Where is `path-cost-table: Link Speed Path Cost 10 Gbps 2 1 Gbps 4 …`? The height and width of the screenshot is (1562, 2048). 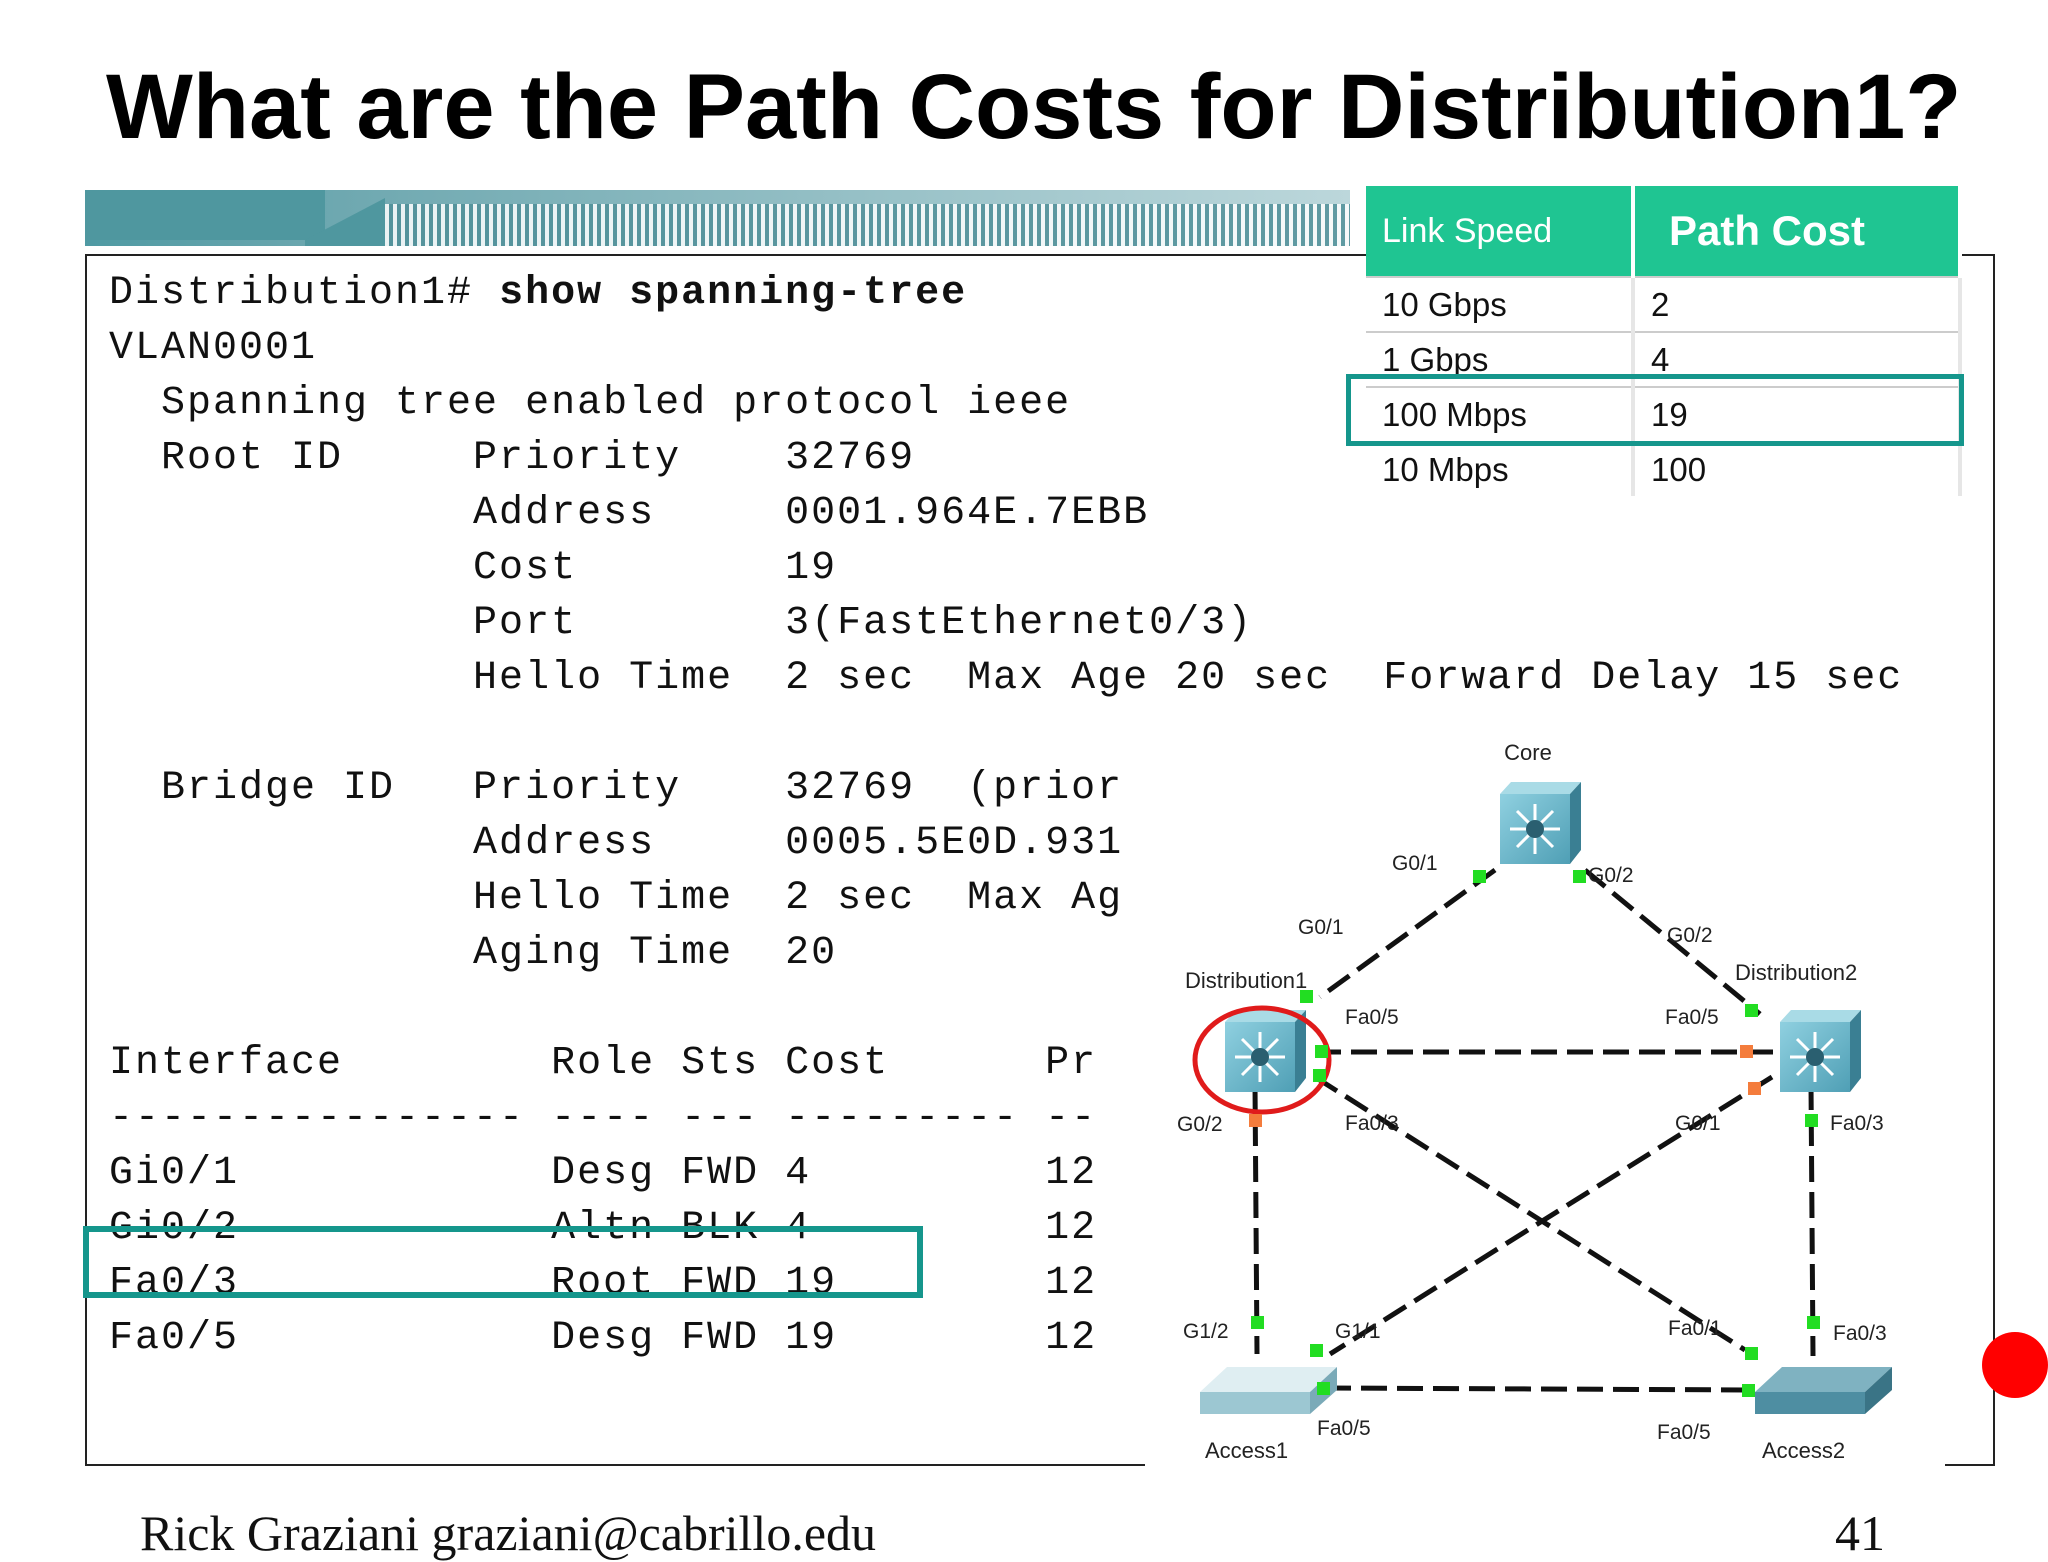 path-cost-table: Link Speed Path Cost 10 Gbps 2 1 Gbps 4 … is located at coordinates (1664, 341).